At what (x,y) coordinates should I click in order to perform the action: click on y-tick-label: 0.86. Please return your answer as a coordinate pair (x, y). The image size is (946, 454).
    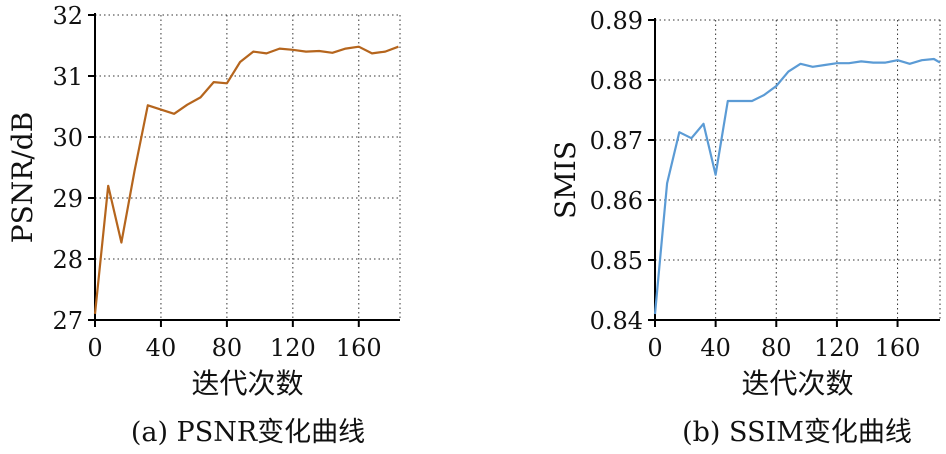
    Looking at the image, I should click on (616, 201).